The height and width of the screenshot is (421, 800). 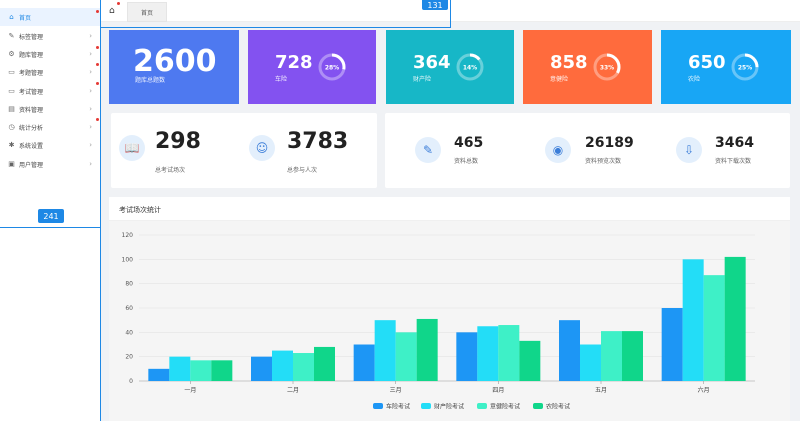 What do you see at coordinates (466, 161) in the screenshot?
I see `materials-total-label: 资料总数` at bounding box center [466, 161].